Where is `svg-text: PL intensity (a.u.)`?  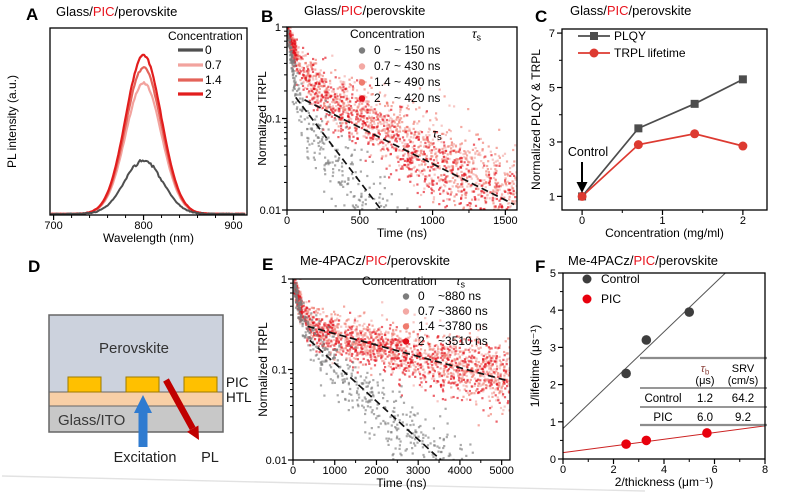 svg-text: PL intensity (a.u.) is located at coordinates (12, 121).